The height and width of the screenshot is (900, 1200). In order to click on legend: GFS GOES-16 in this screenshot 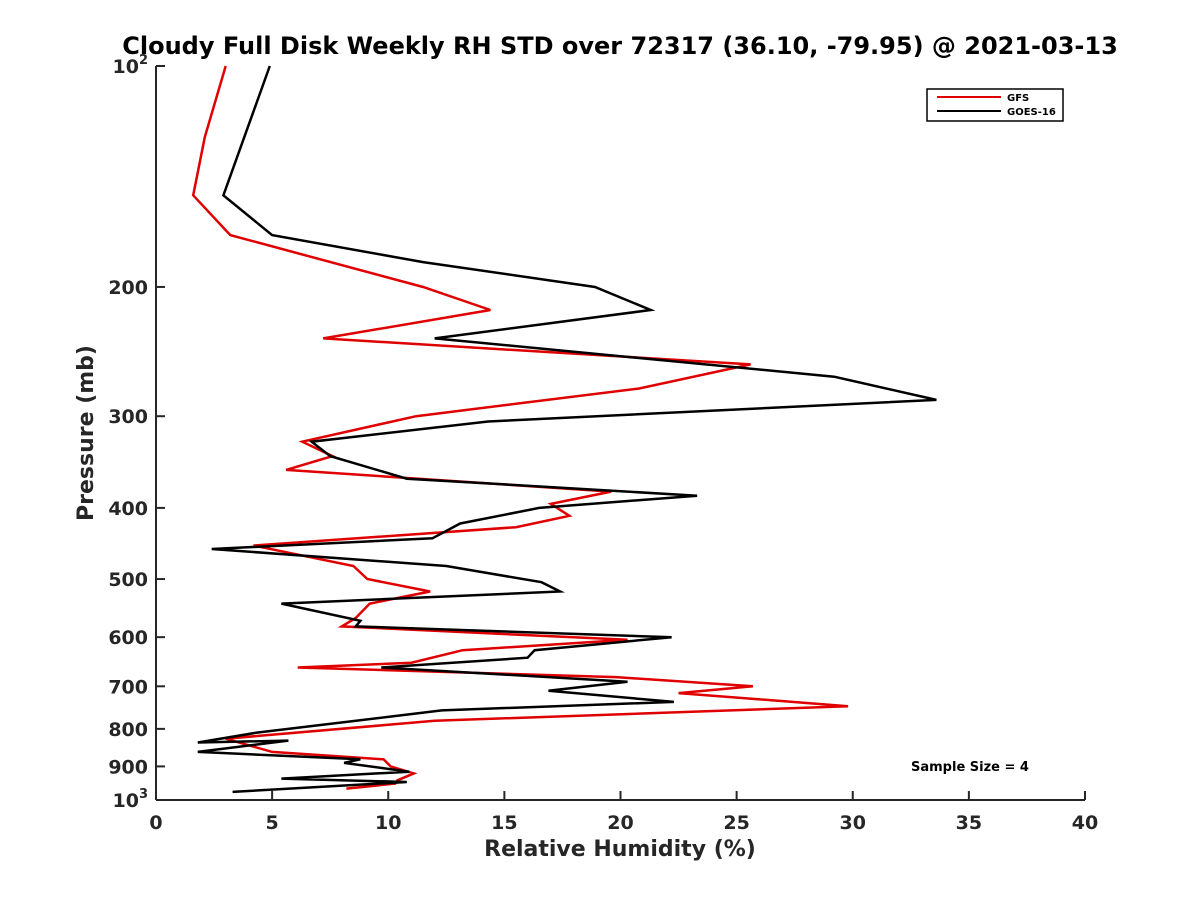, I will do `click(995, 105)`.